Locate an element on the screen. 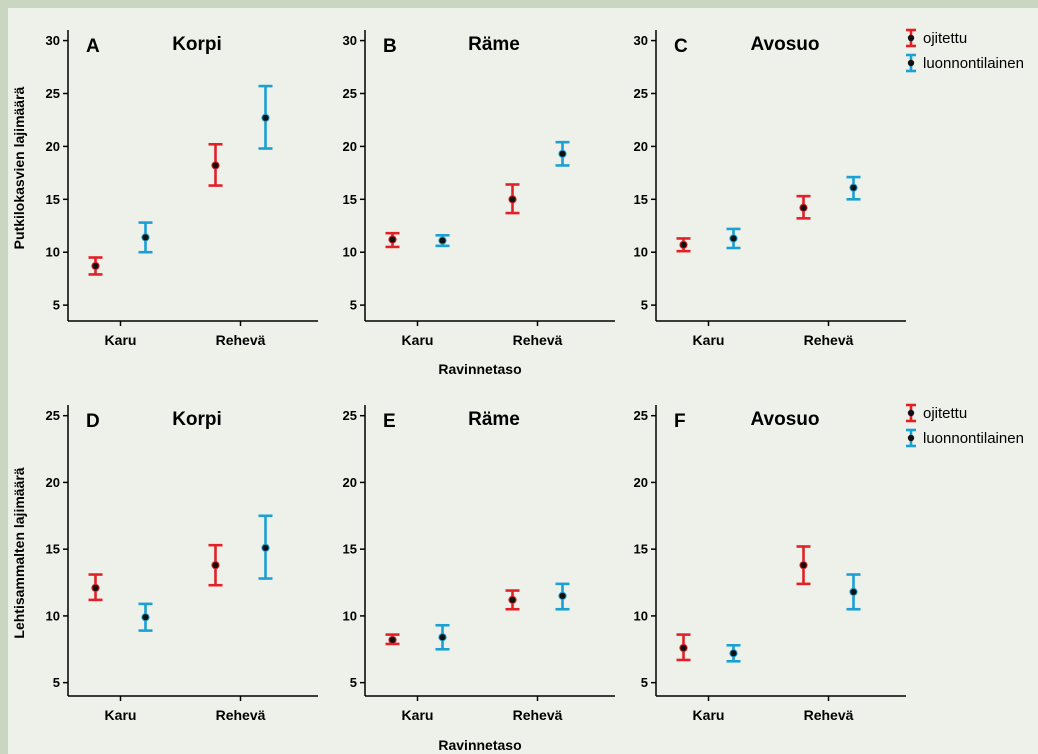 This screenshot has width=1038, height=754. panel-letter: D is located at coordinates (93, 421).